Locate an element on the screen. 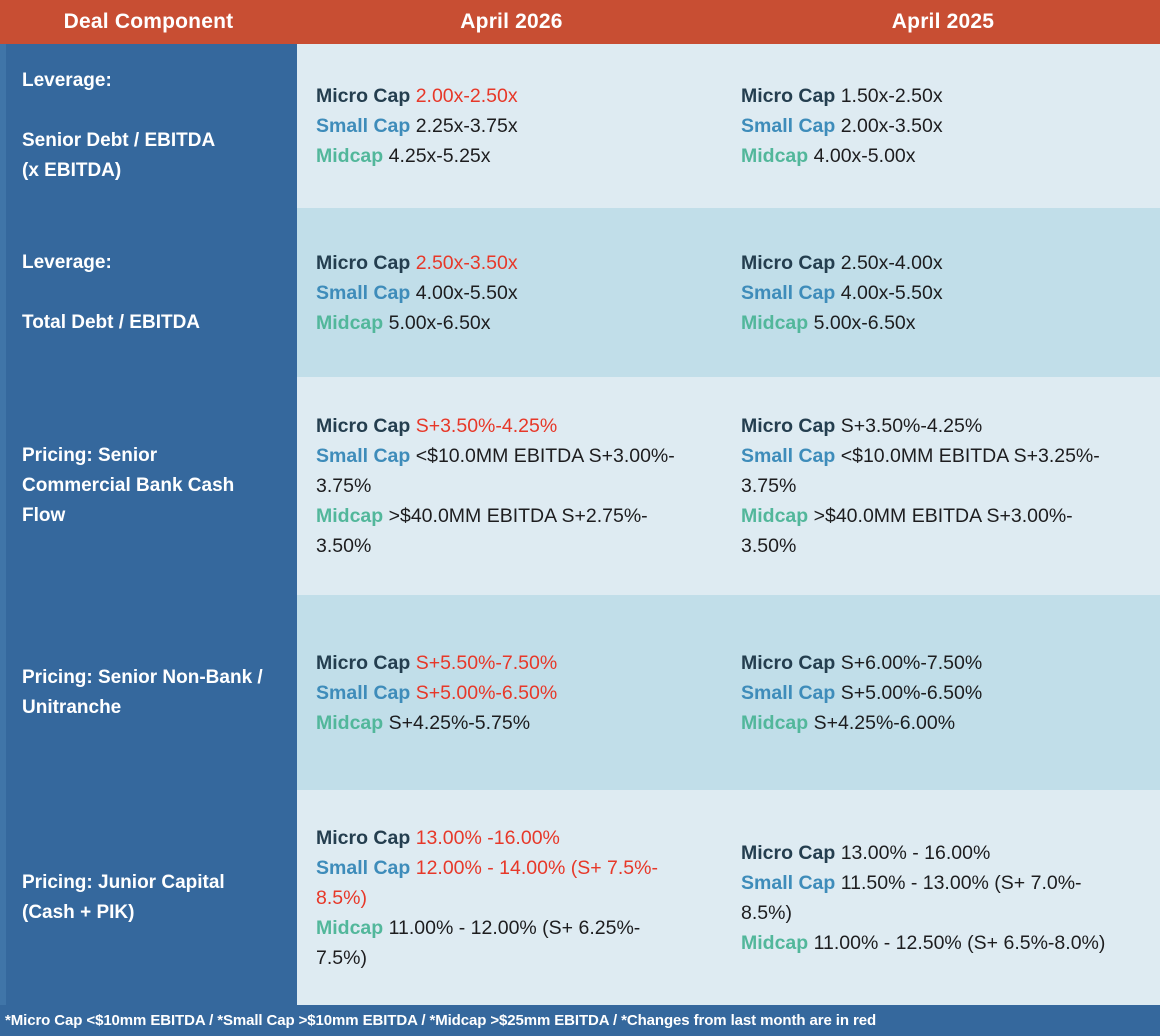  small-cap-line: Small Cap 4.00x-5.50x is located at coordinates (518, 293).